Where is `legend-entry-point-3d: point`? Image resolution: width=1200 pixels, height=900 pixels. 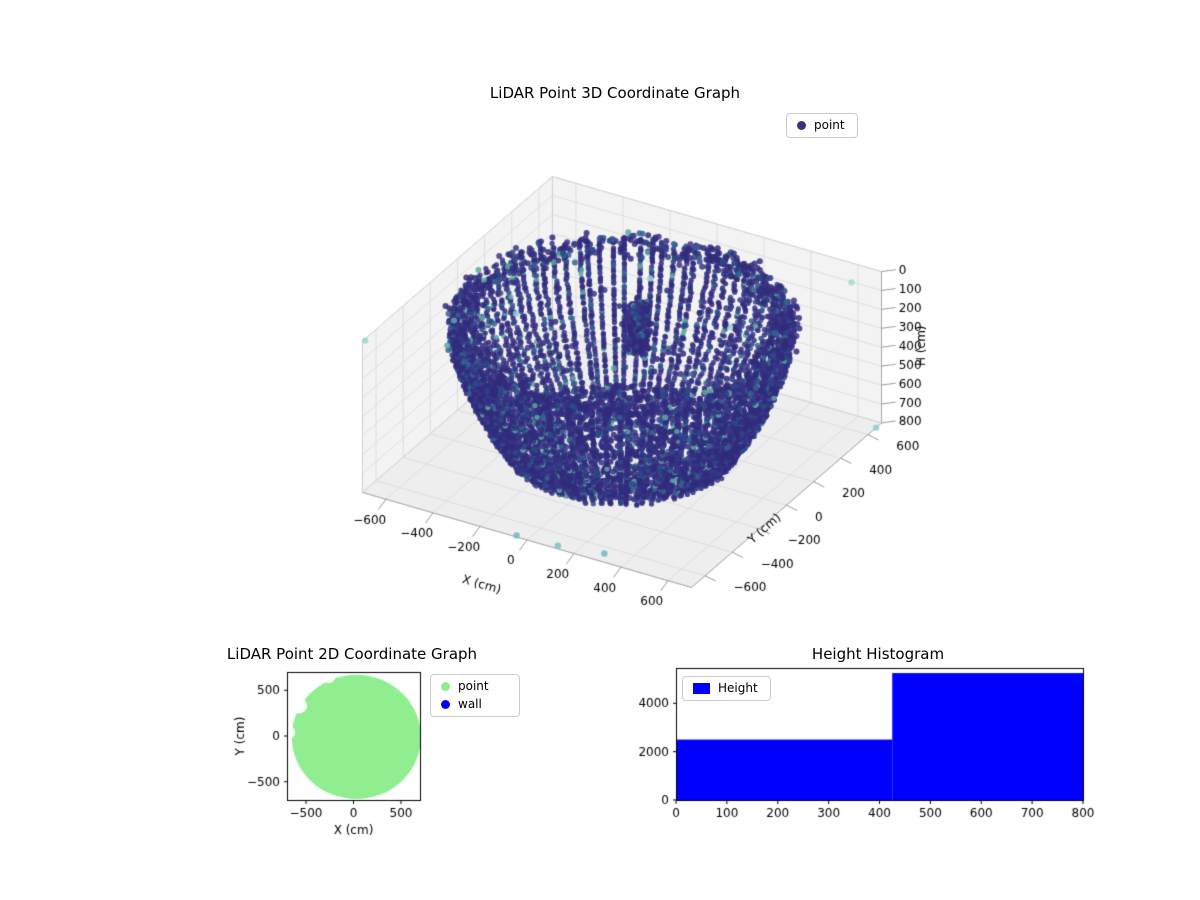
legend-entry-point-3d: point is located at coordinates (821, 125).